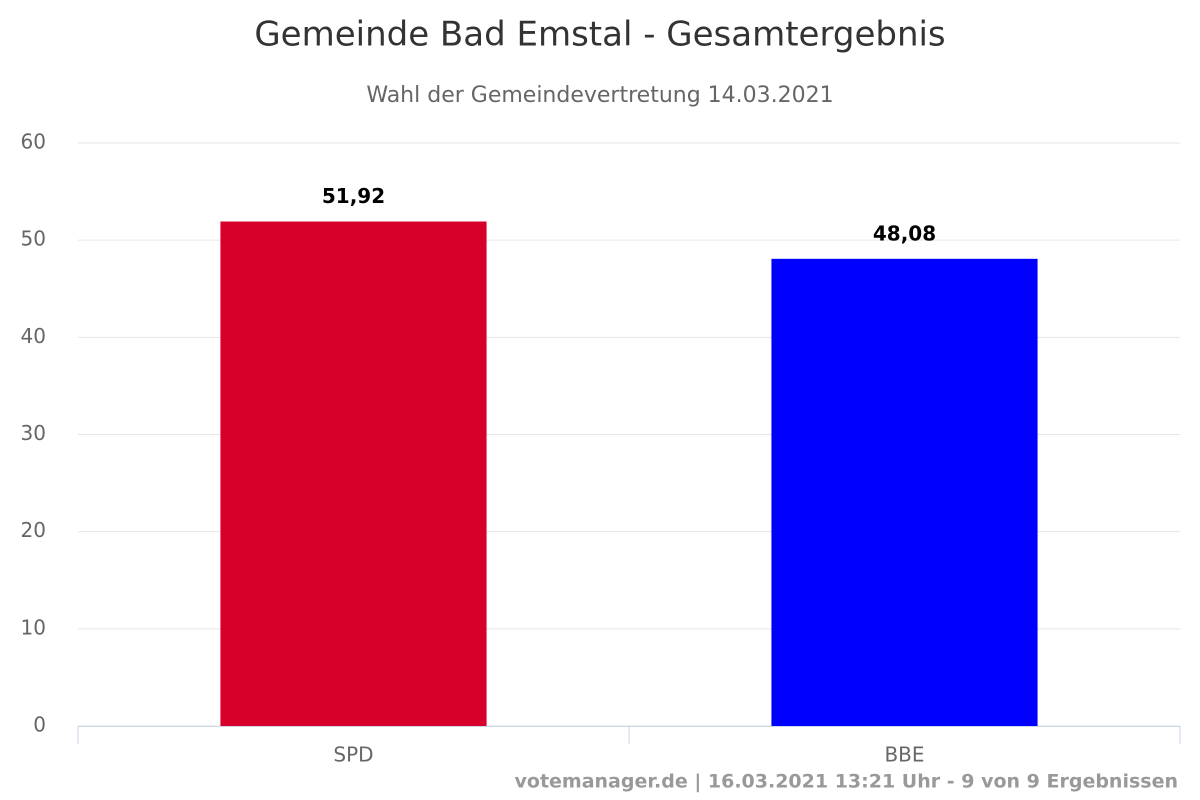 Image resolution: width=1200 pixels, height=800 pixels. I want to click on chart-subtitle: Wahl der Gemeindevertretung 14.03.2021, so click(599, 95).